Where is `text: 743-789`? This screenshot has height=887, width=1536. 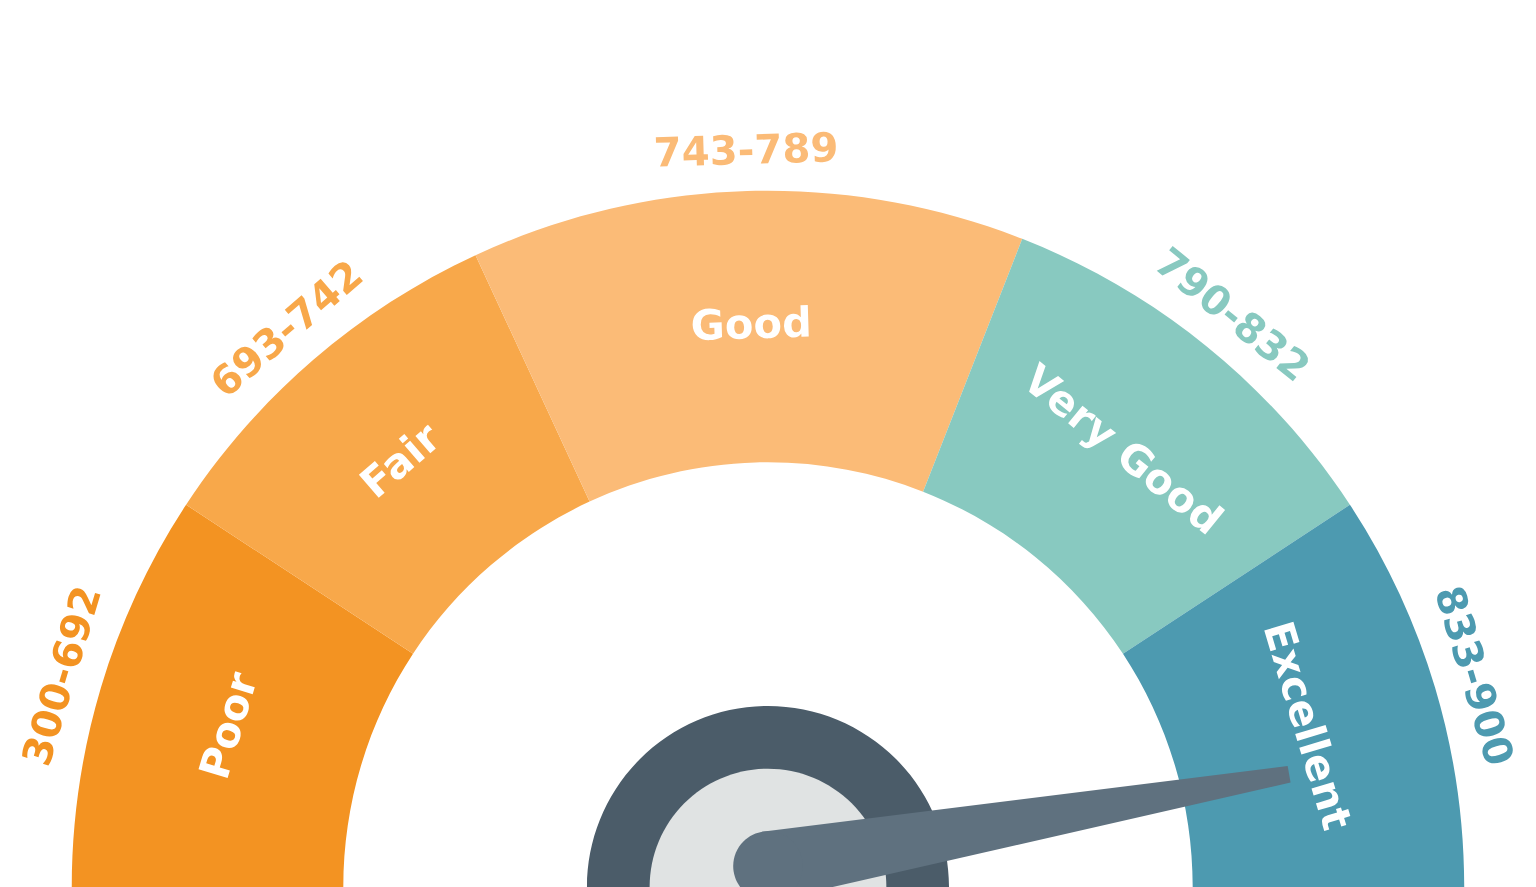 text: 743-789 is located at coordinates (746, 149).